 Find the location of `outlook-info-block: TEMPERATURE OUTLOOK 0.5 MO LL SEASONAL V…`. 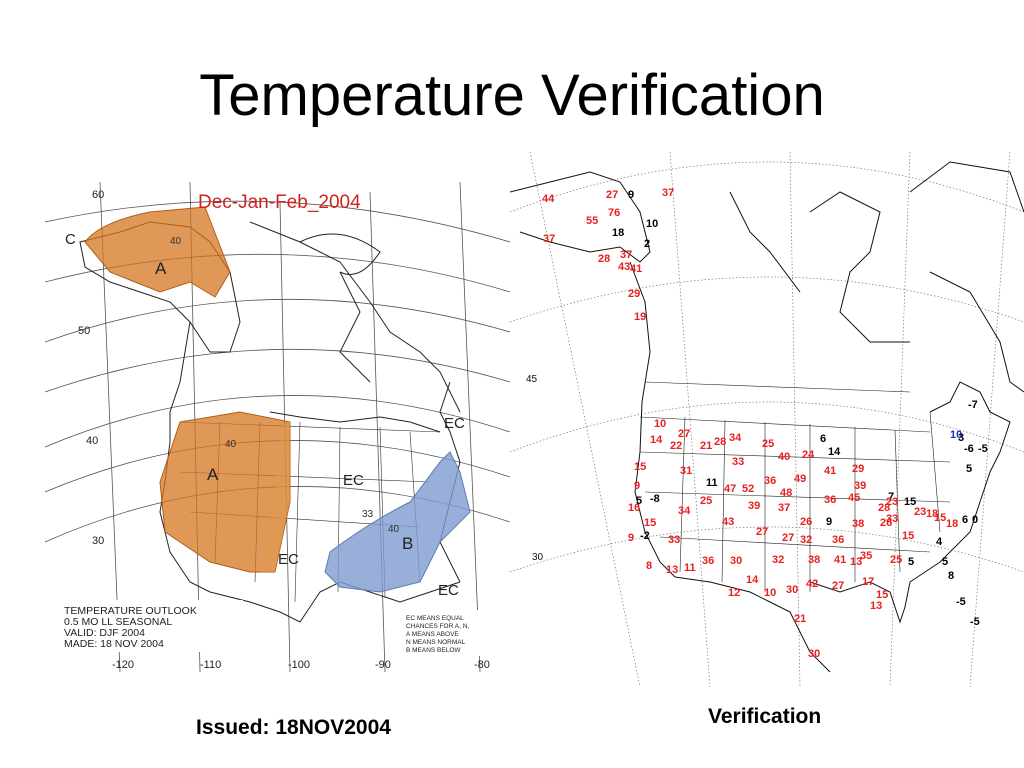

outlook-info-block: TEMPERATURE OUTLOOK 0.5 MO LL SEASONAL V… is located at coordinates (130, 627).